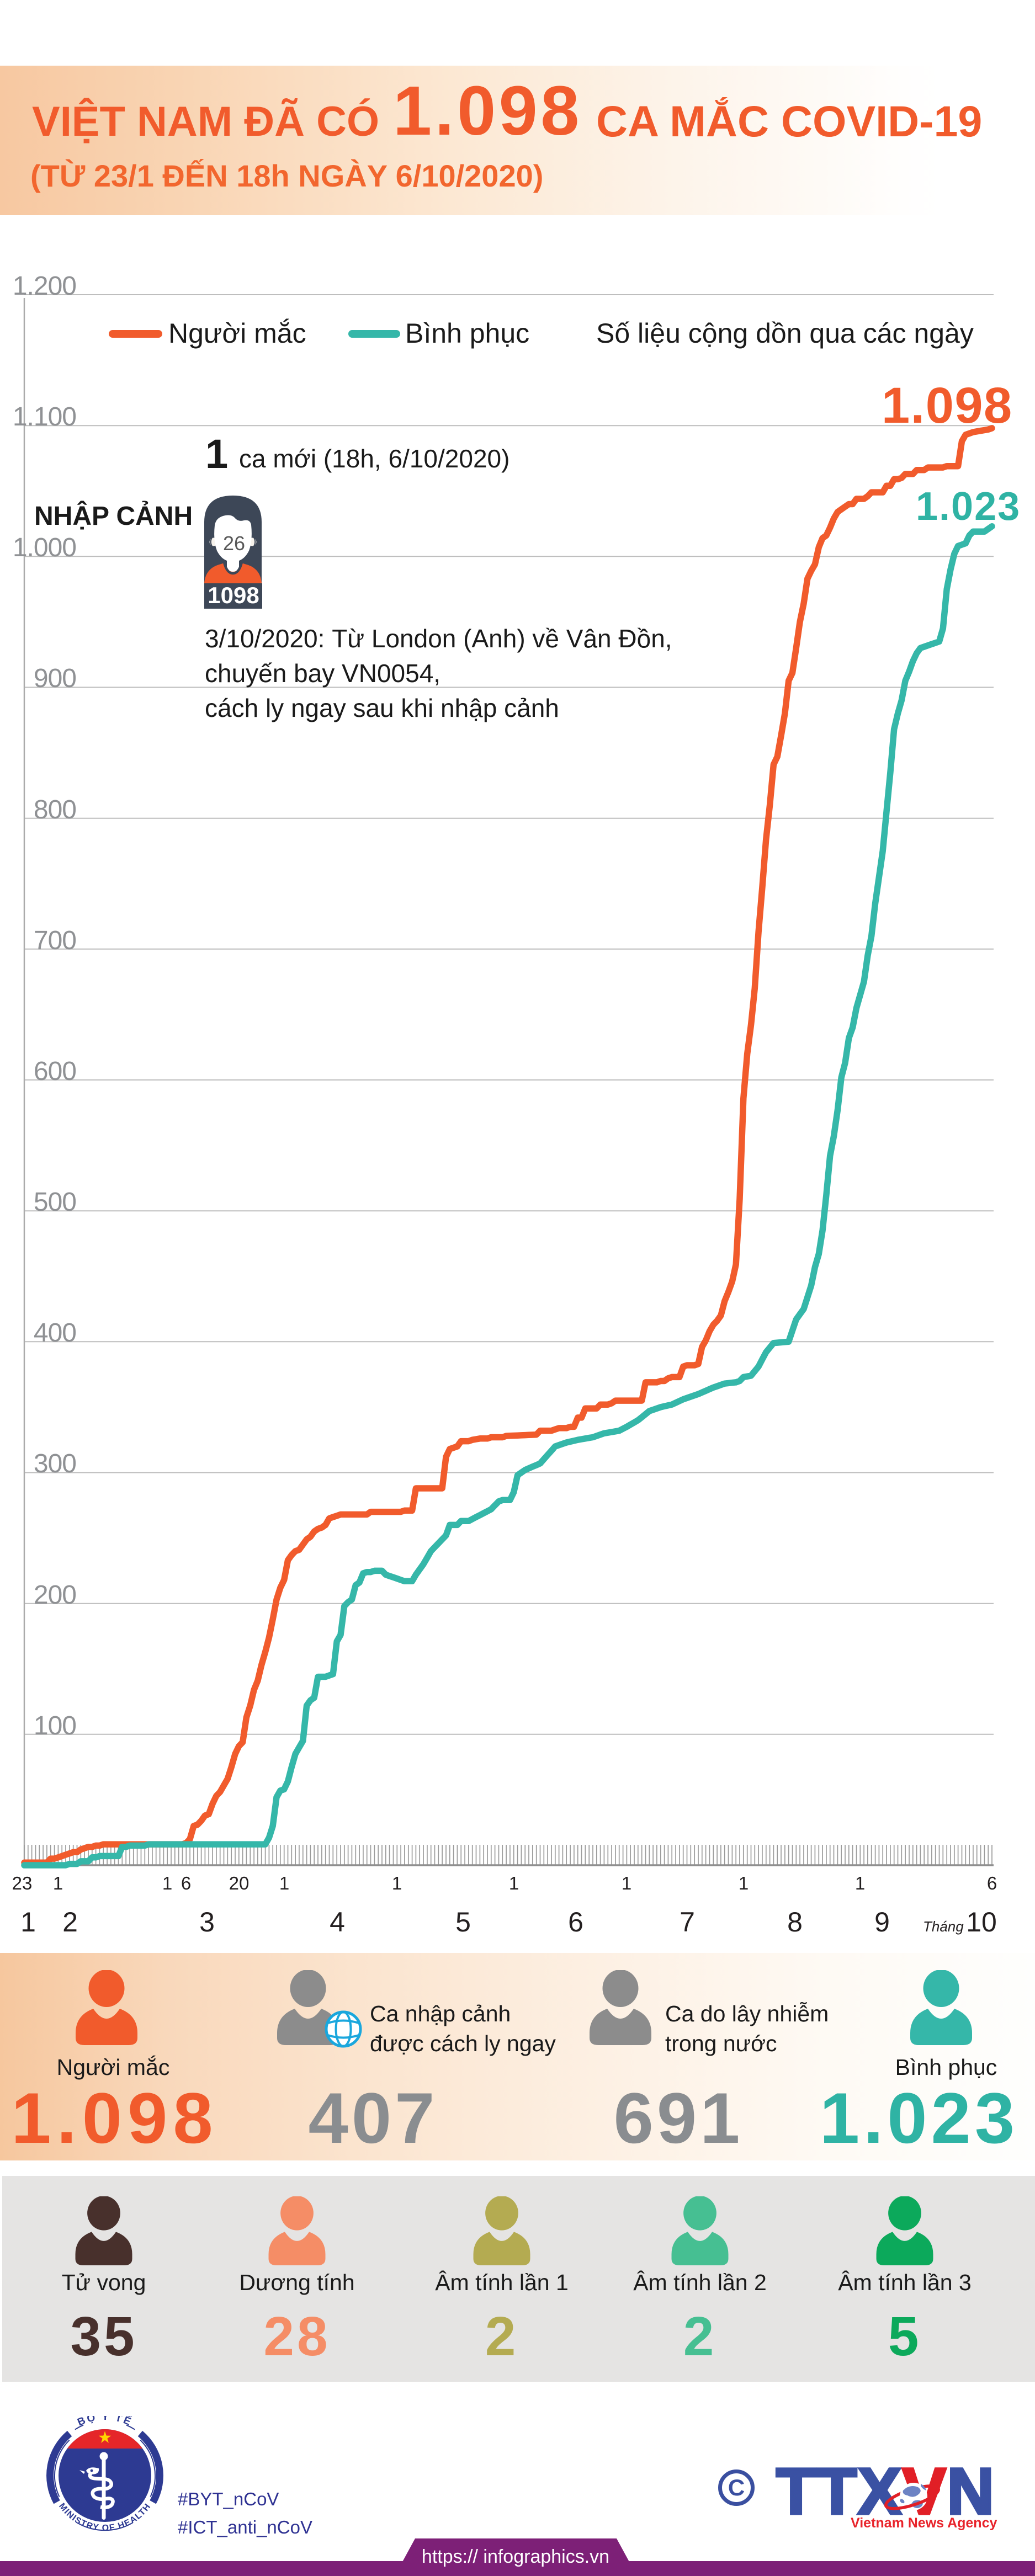 This screenshot has height=2576, width=1035. I want to click on svg-text: 1098, so click(234, 595).